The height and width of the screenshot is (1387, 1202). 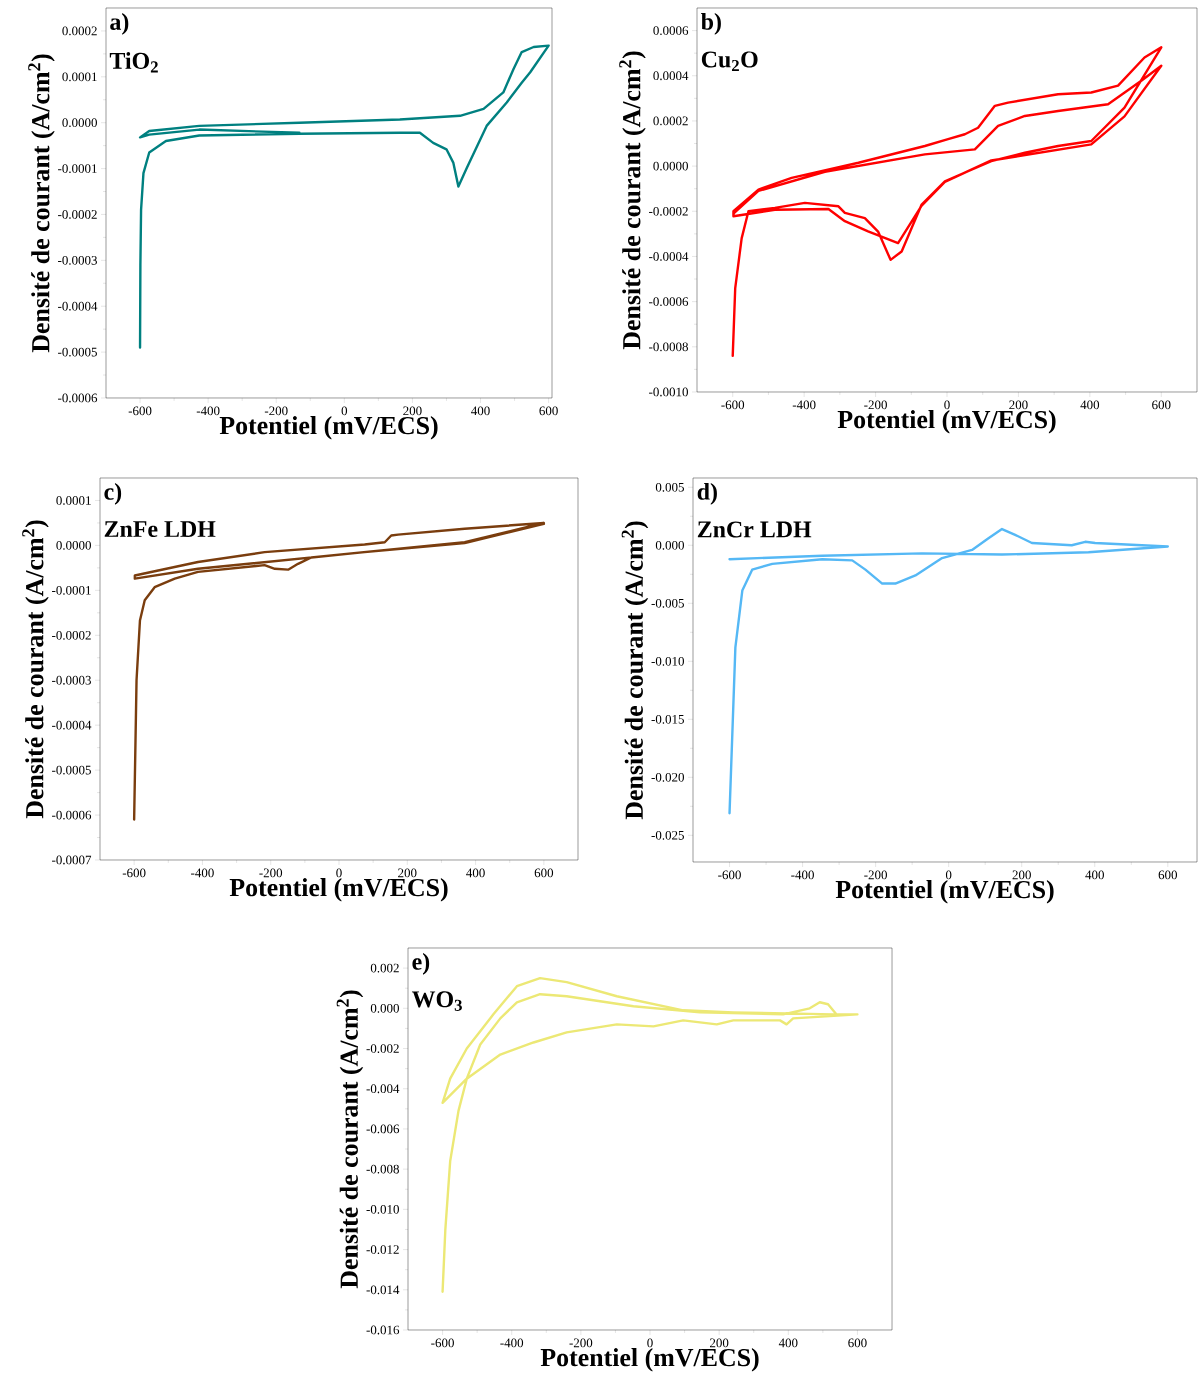 What do you see at coordinates (382, 1169) in the screenshot?
I see `y-tick-label: -0.008` at bounding box center [382, 1169].